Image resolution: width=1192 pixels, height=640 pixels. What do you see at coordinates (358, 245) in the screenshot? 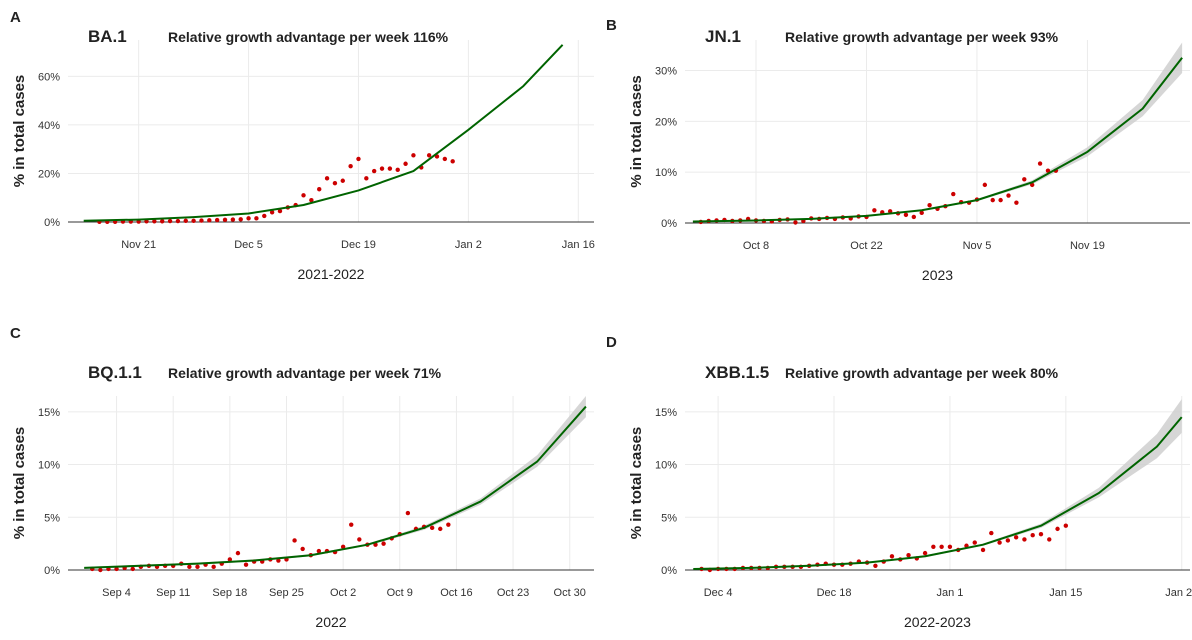
I see `x-tick-label: Dec 19` at bounding box center [358, 245].